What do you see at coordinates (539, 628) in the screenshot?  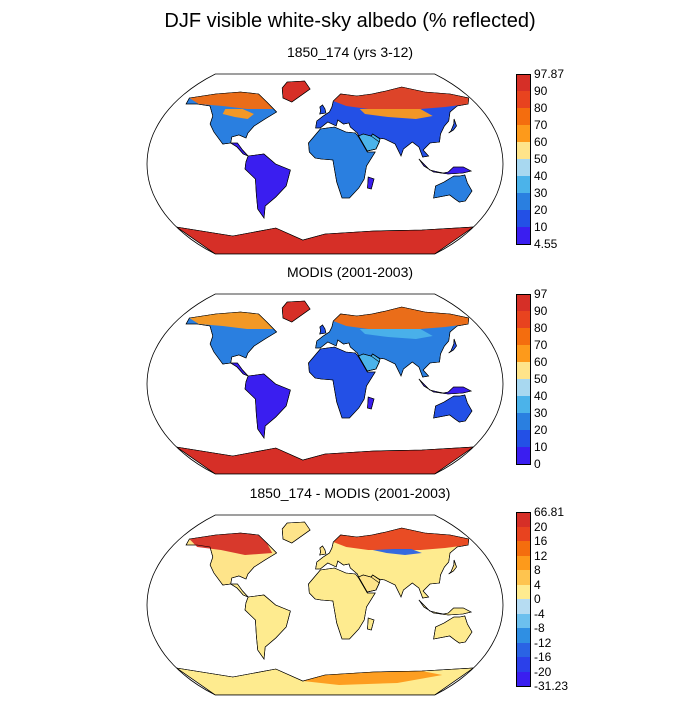 I see `colorbar-label: -8` at bounding box center [539, 628].